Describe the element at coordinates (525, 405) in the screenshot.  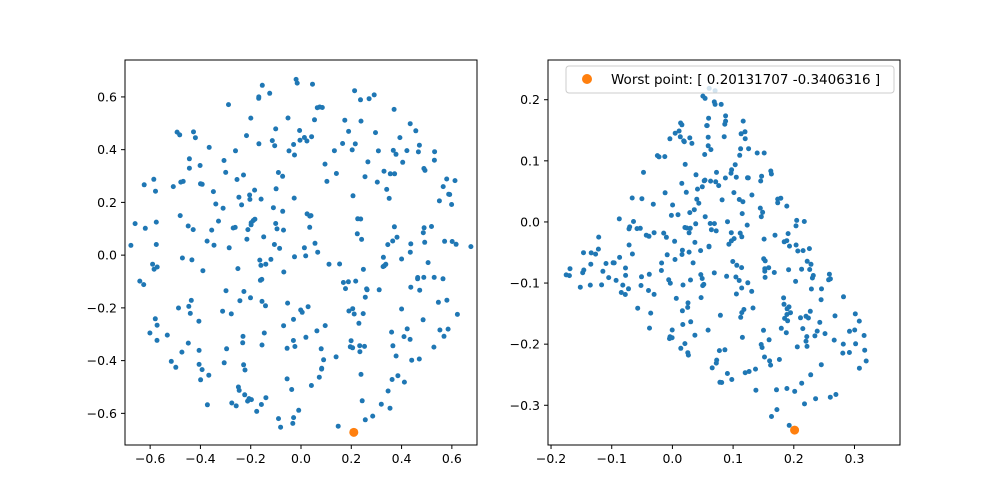
I see `y-tick-label: −0.3` at that location.